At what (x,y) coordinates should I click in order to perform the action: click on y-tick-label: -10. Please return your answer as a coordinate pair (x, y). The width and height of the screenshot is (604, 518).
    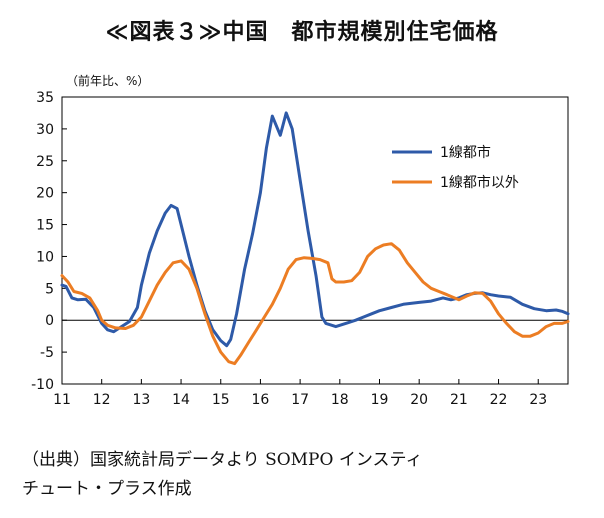
    Looking at the image, I should click on (42, 385).